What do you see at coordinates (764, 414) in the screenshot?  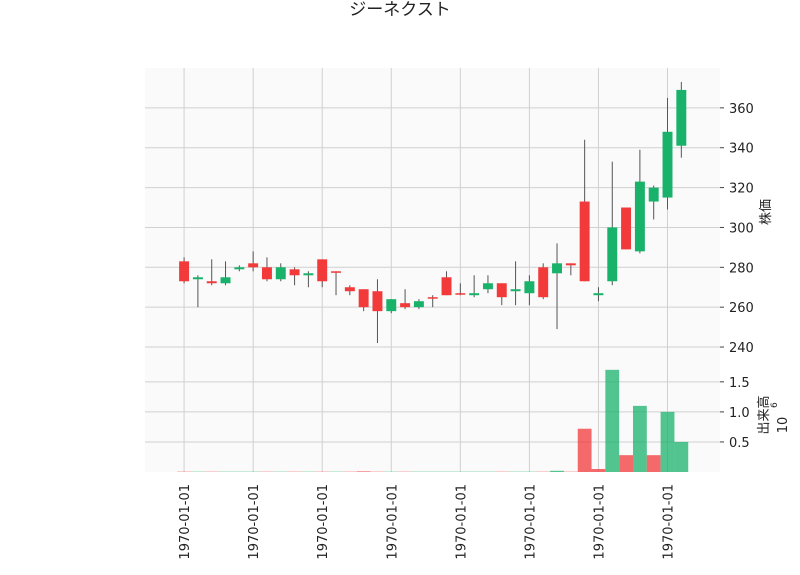 I see `volume-axis-label: 出来高` at bounding box center [764, 414].